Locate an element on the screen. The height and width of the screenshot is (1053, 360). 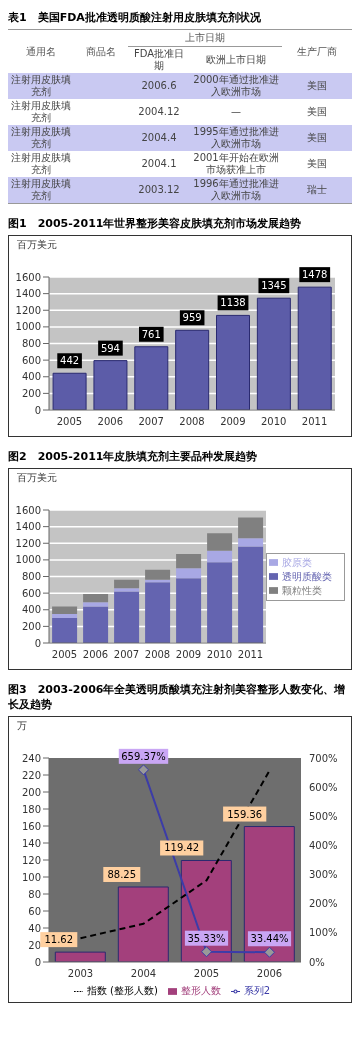
y-tick-label: 100 is located at coordinates (31, 877).